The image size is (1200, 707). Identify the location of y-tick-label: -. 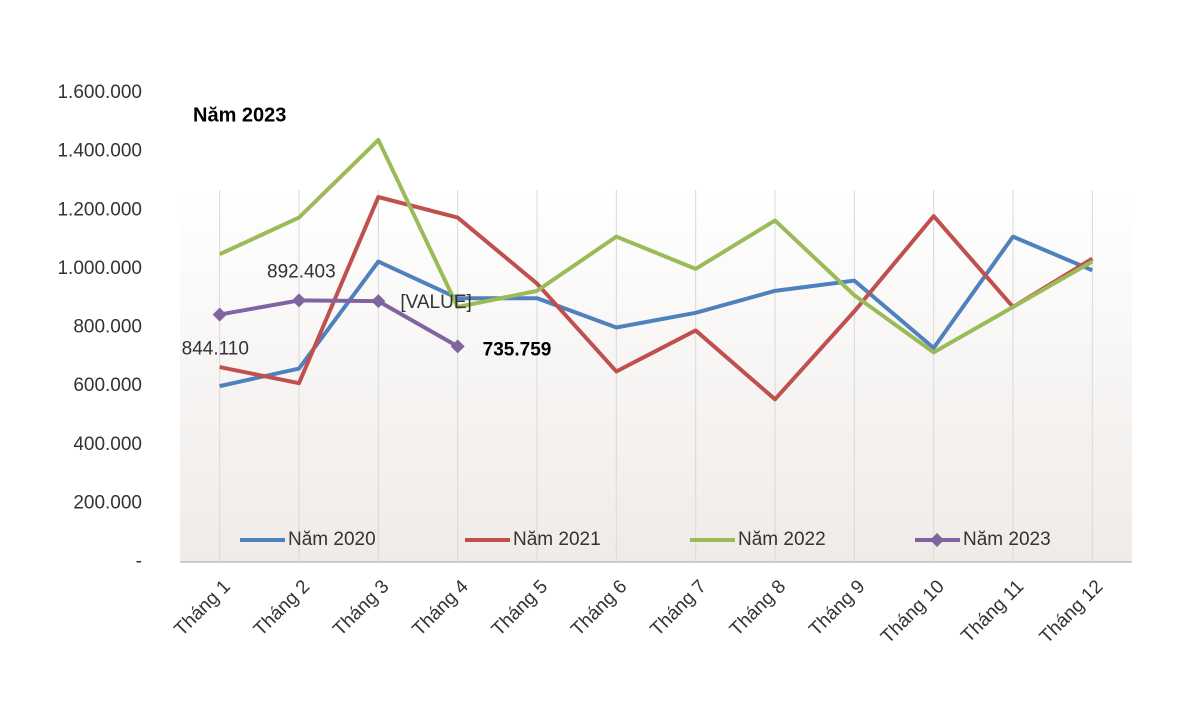
(139, 561).